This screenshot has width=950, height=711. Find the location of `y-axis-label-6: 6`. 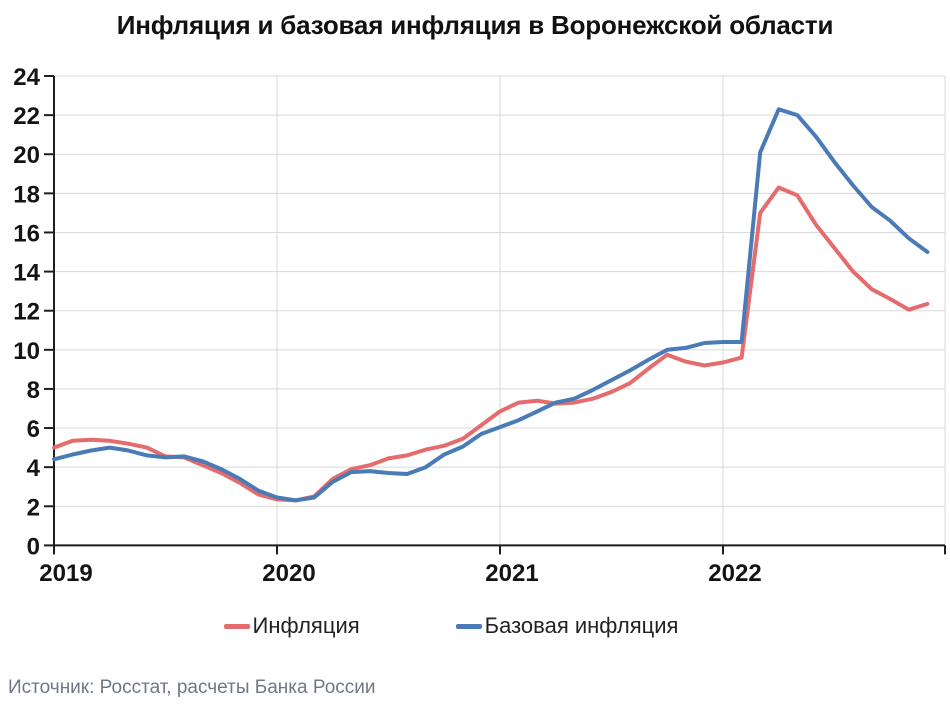

y-axis-label-6: 6 is located at coordinates (33, 429).